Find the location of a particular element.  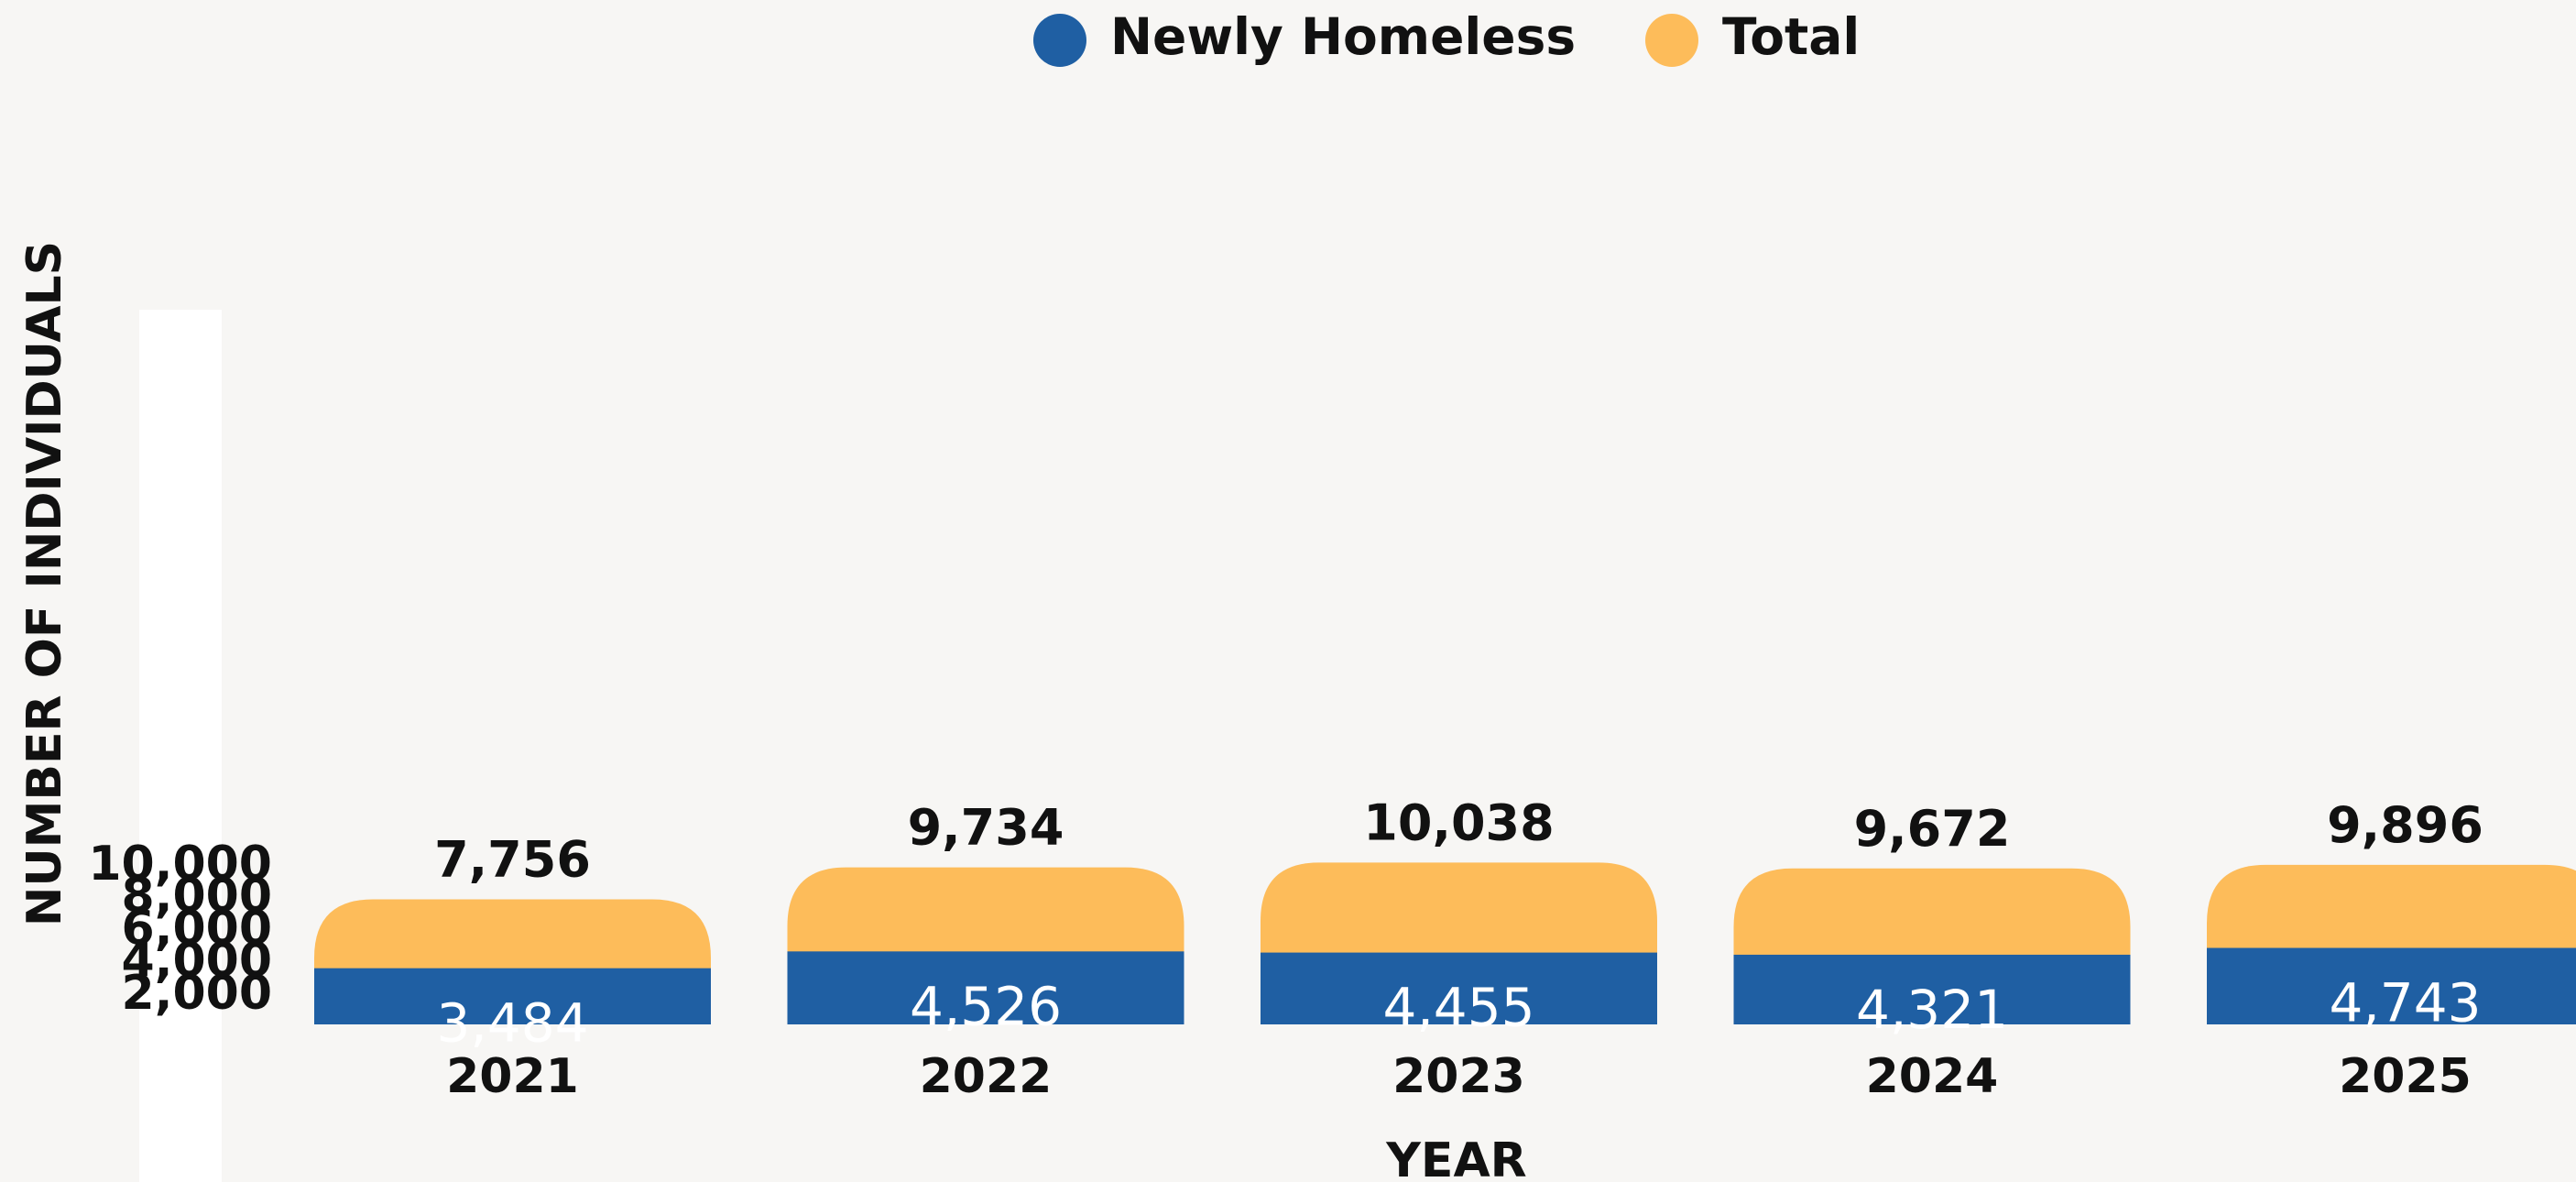

x-axis-ticks: 2021 2022 2023 2024 2025 is located at coordinates (1459, 1076).